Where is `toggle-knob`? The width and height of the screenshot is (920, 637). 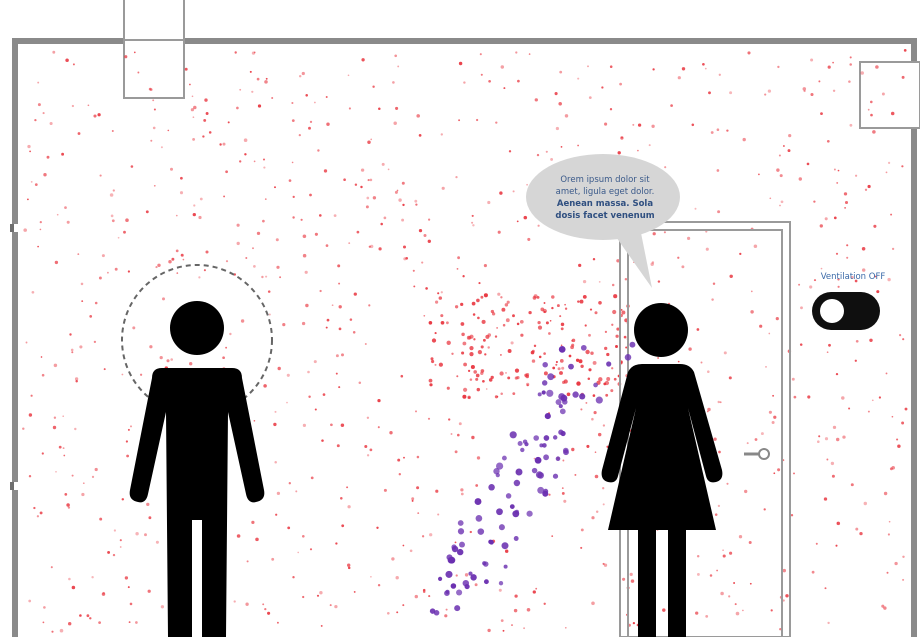 toggle-knob is located at coordinates (832, 311).